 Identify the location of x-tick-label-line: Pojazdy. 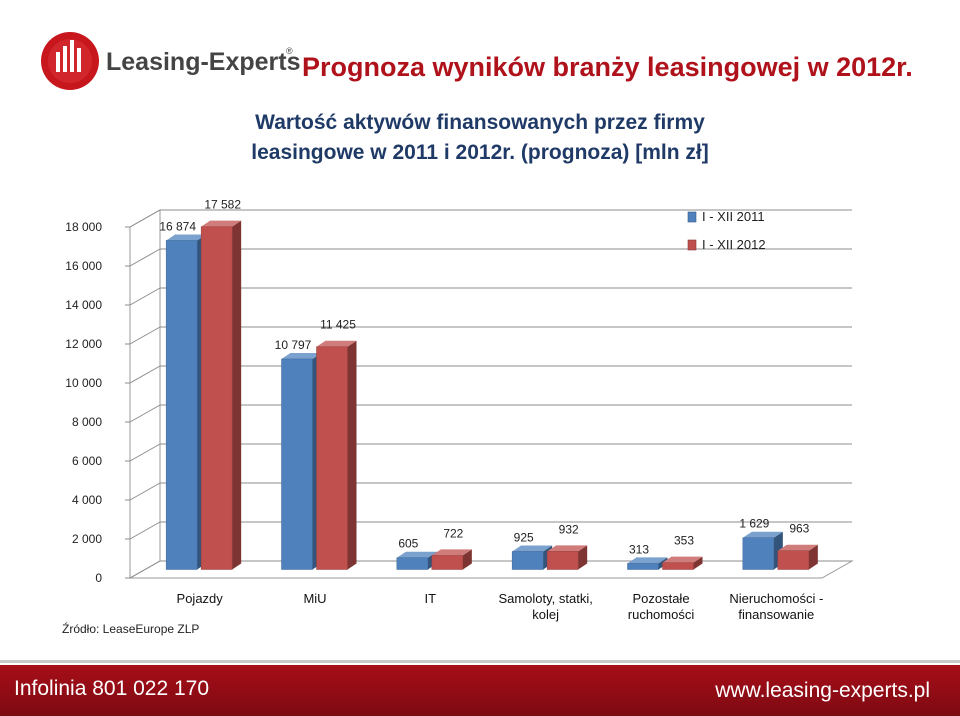
(200, 598).